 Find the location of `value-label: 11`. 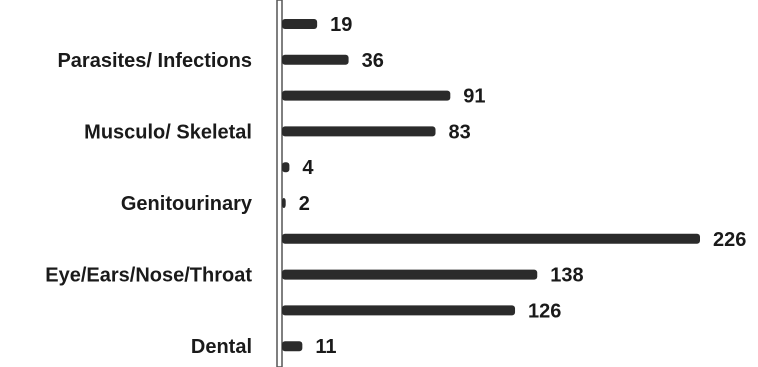

value-label: 11 is located at coordinates (325, 347).